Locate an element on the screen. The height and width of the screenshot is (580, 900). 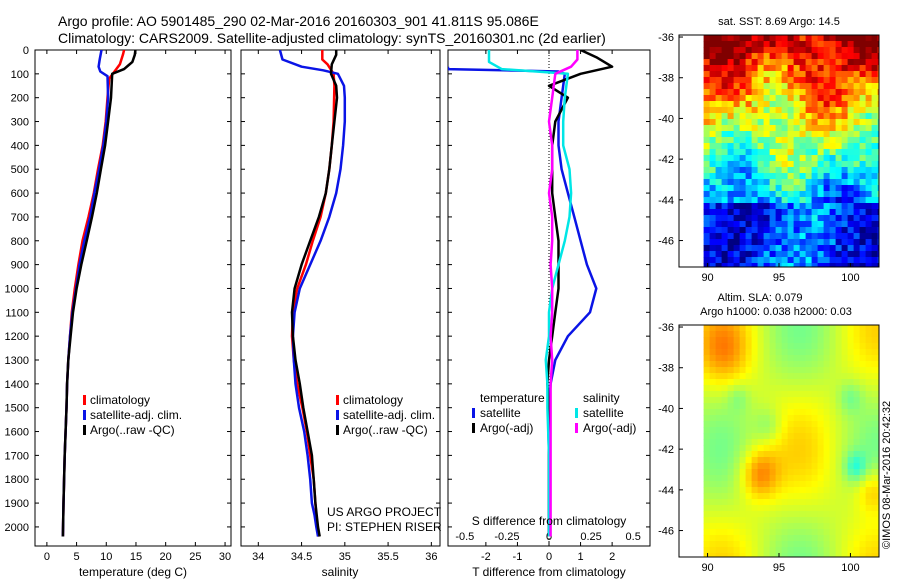
credit-project: US ARGO PROJECT is located at coordinates (384, 512).